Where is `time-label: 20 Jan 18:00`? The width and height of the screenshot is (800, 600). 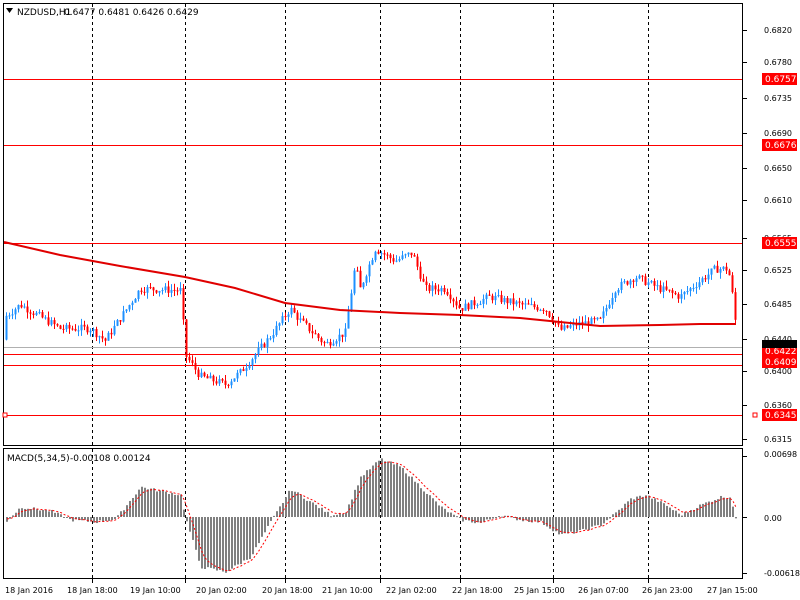 time-label: 20 Jan 18:00 is located at coordinates (287, 590).